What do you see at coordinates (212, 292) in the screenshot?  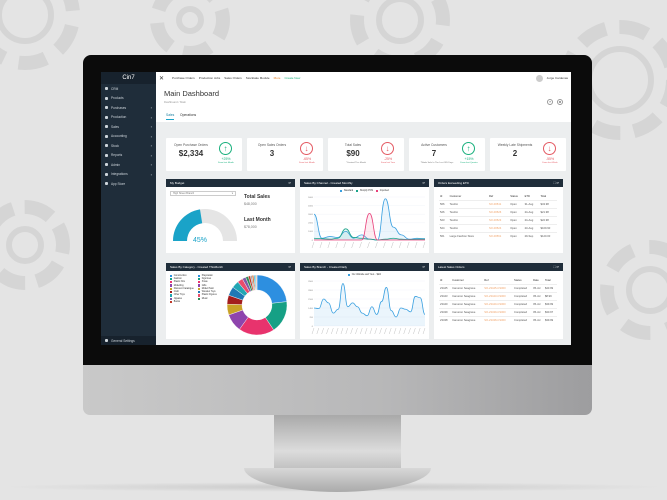 I see `legend-item: Wooden Toys` at bounding box center [212, 292].